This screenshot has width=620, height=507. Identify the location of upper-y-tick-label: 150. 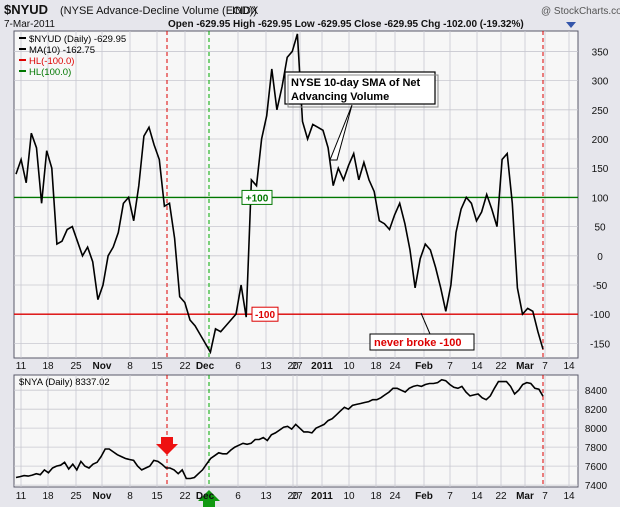
(600, 169).